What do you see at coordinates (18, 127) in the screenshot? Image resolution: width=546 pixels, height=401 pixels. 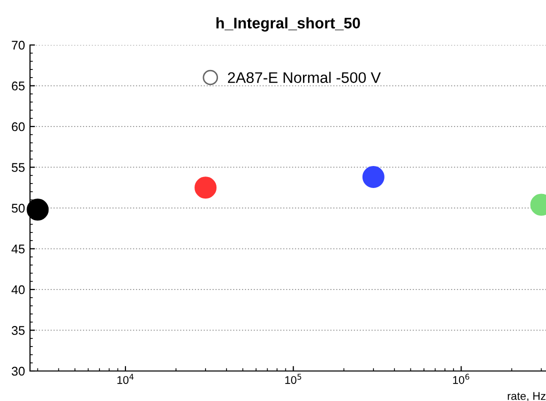 I see `y-tick-label: 60` at bounding box center [18, 127].